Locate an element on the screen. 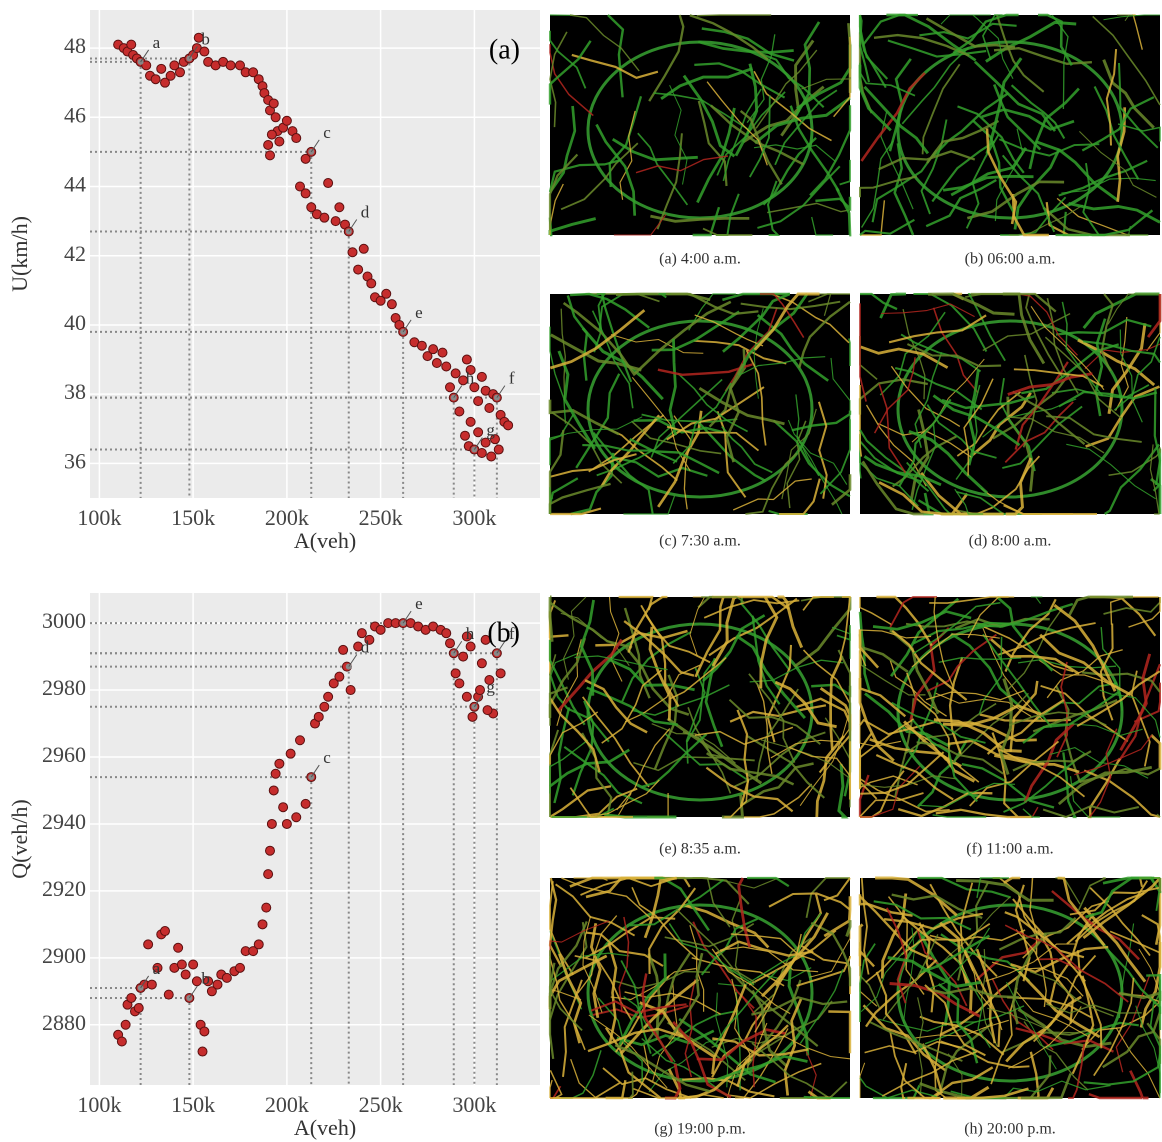 The image size is (1162, 1142). y-tick-label: 40 is located at coordinates (75, 322).